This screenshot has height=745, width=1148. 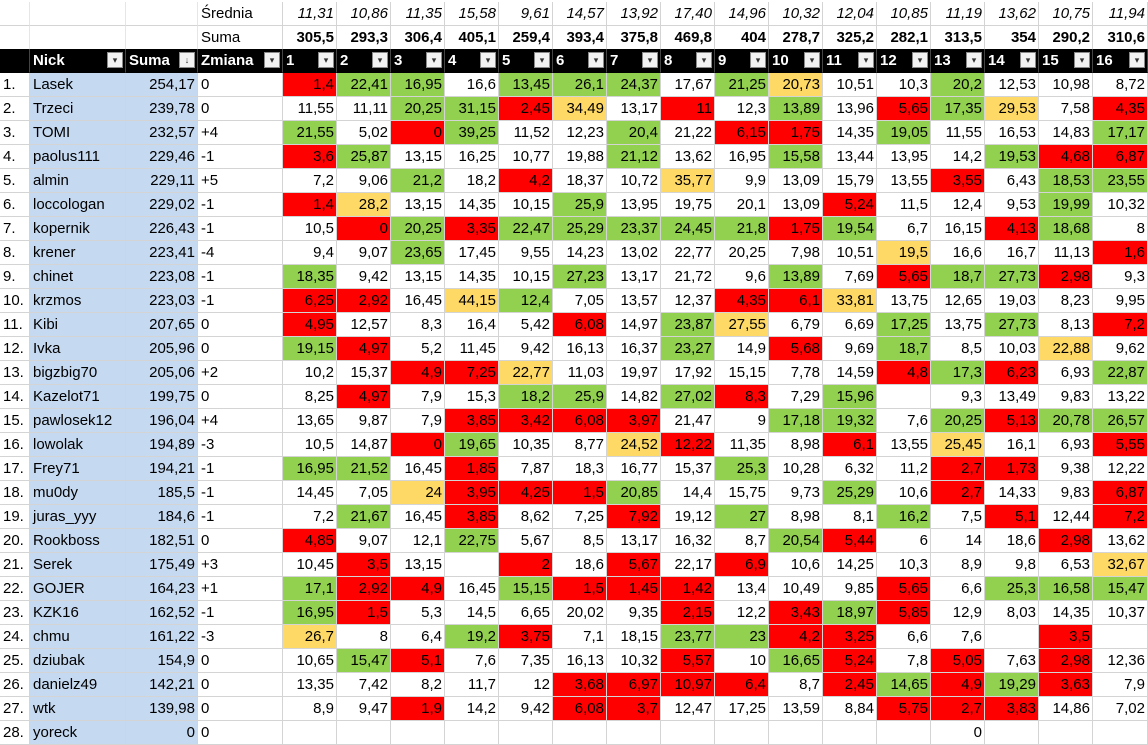 I want to click on score-cell: 3,55, so click(x=958, y=181).